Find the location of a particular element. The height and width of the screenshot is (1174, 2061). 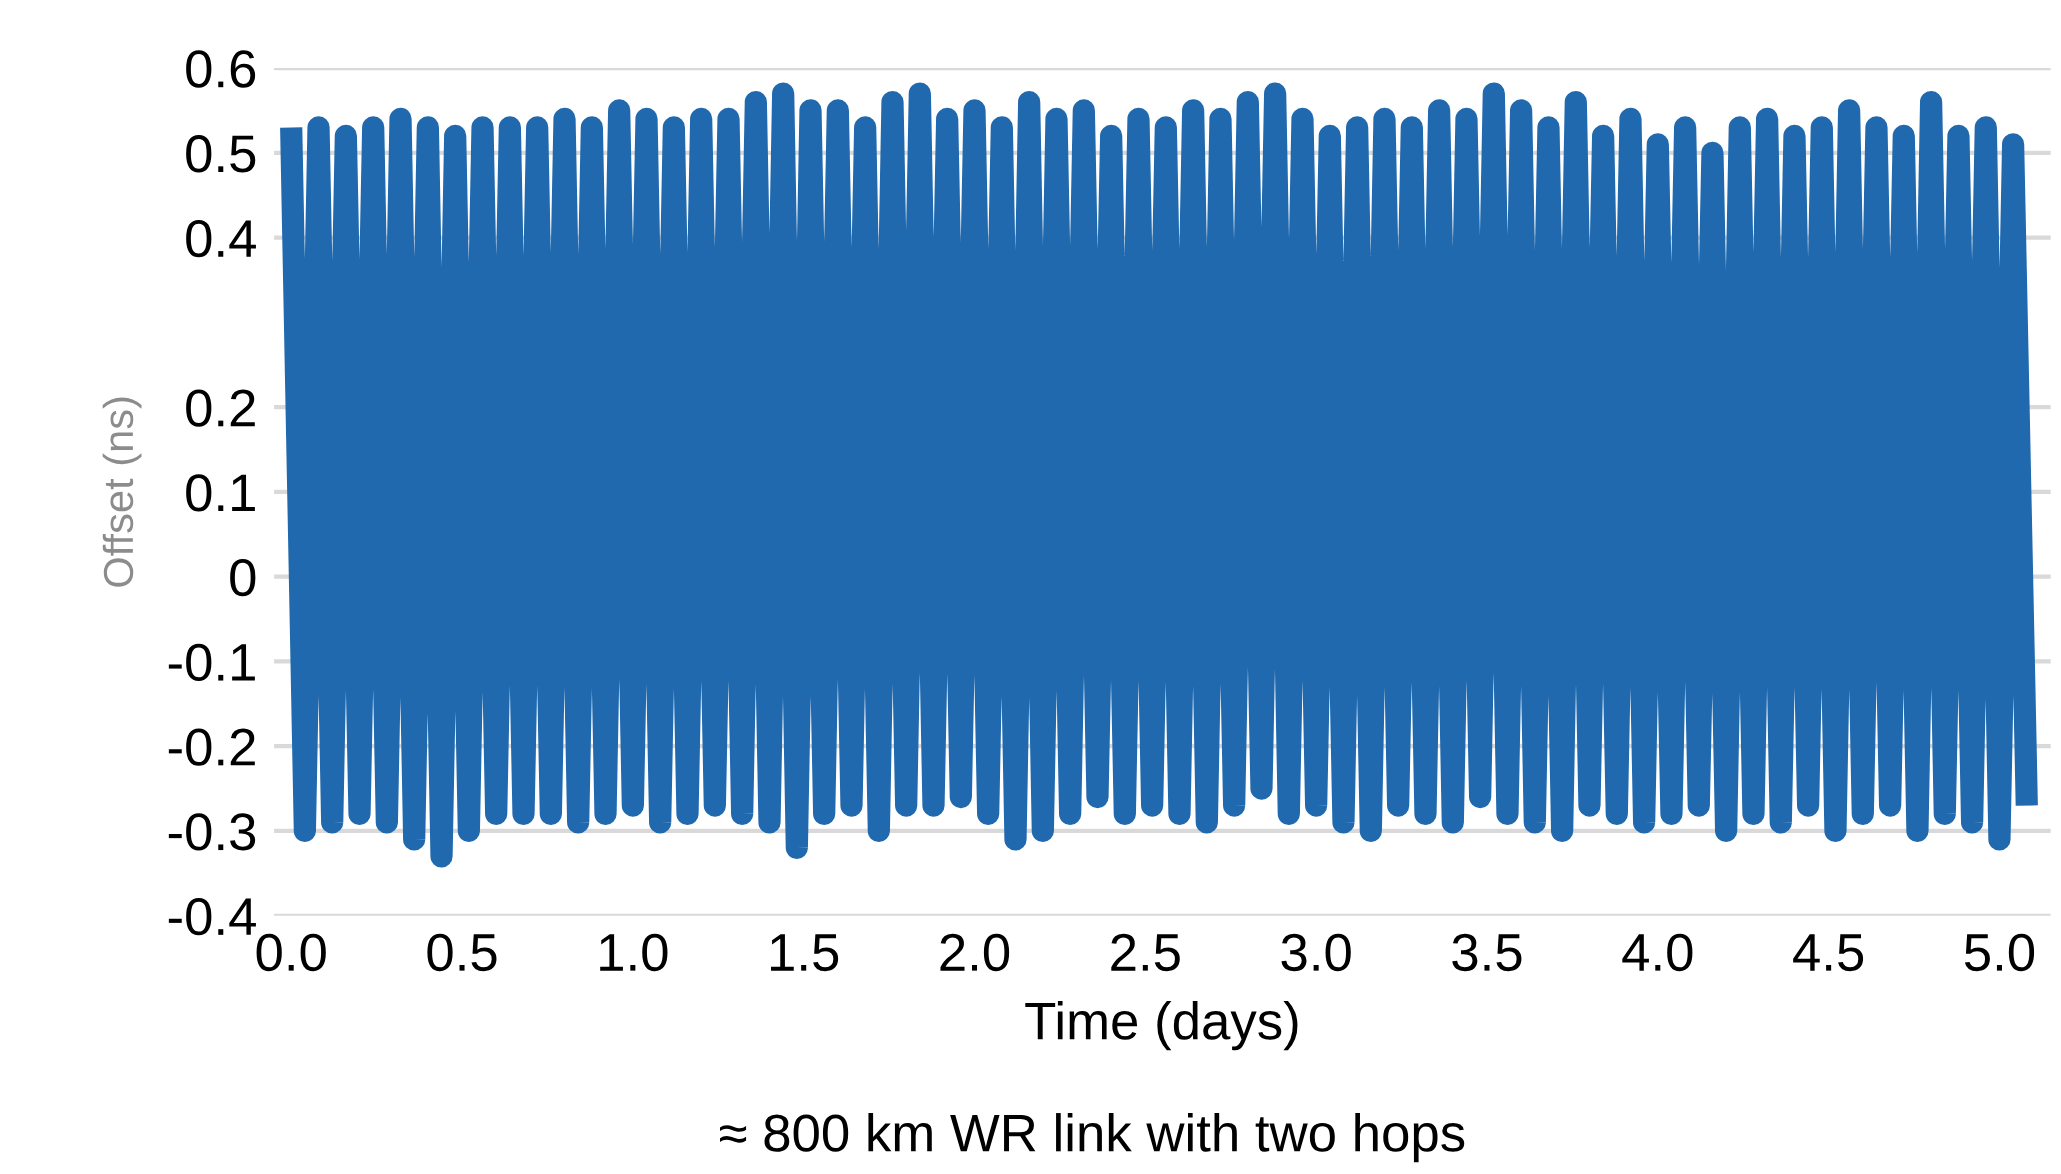

y-tick-label: -0.1 is located at coordinates (211, 662).